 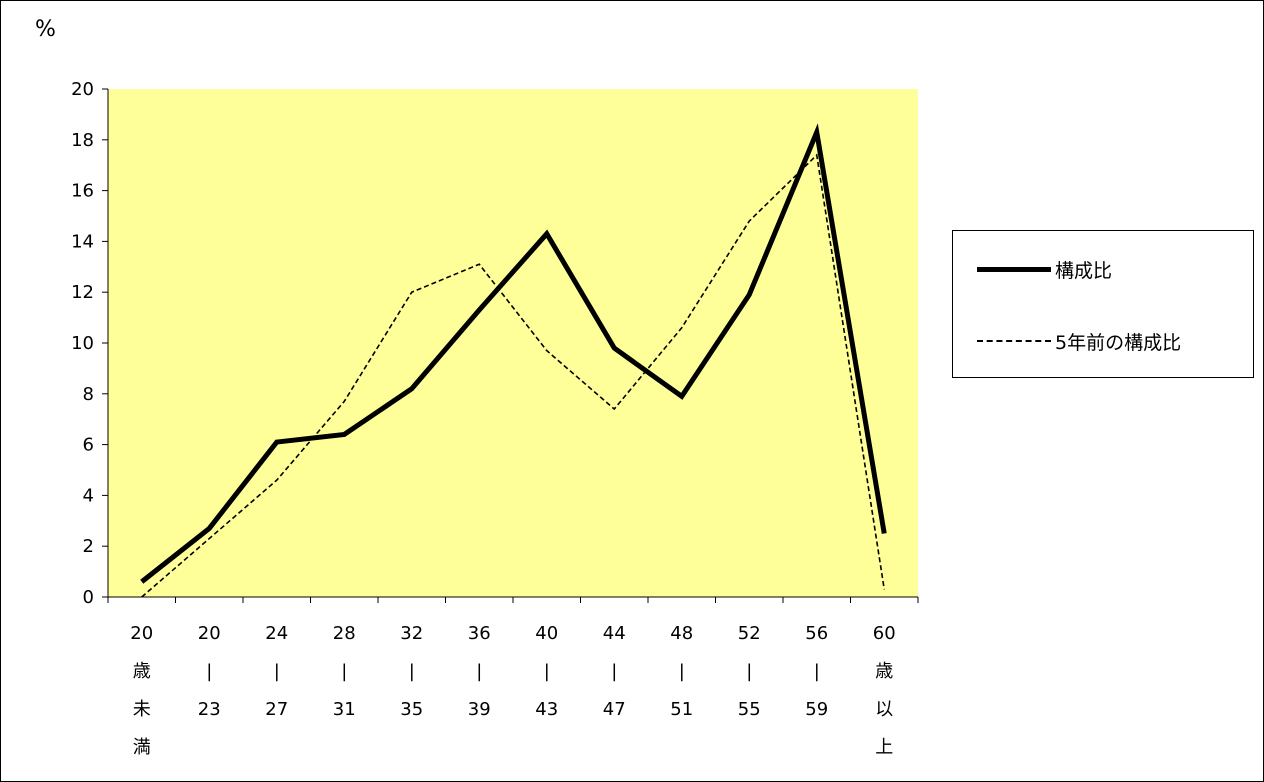 What do you see at coordinates (276, 709) in the screenshot?
I see `x-tick-label-line: 27` at bounding box center [276, 709].